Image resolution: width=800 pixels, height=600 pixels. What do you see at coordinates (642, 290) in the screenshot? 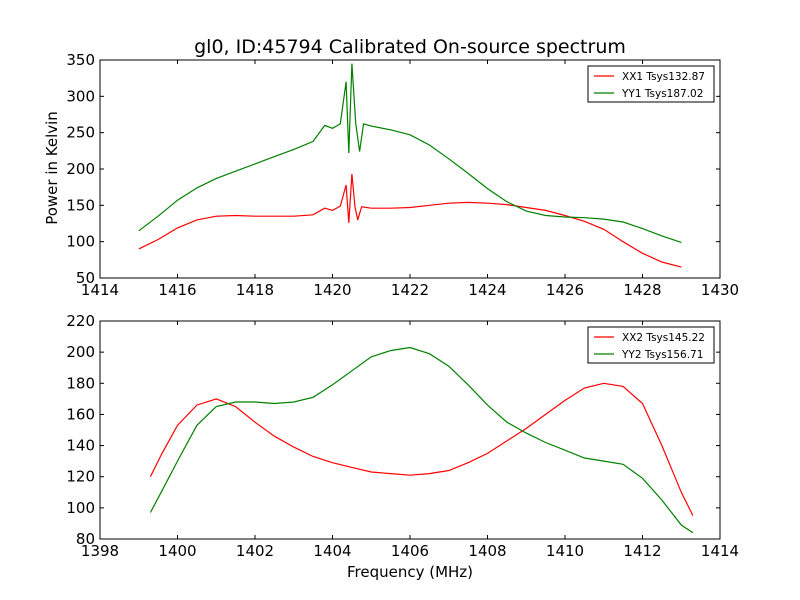
I see `x-tick-label: 1428` at bounding box center [642, 290].